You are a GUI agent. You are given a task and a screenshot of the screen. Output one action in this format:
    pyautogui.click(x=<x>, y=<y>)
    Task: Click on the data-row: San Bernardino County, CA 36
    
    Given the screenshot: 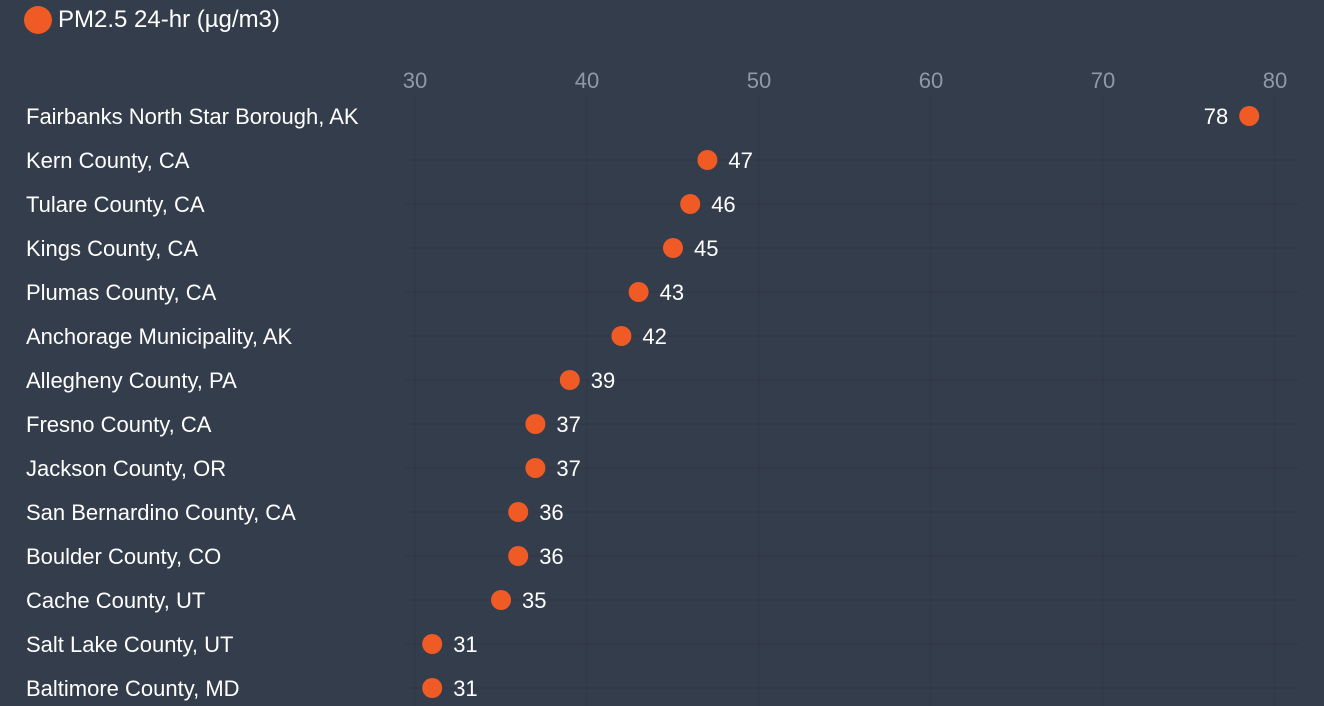 What is the action you would take?
    pyautogui.click(x=662, y=528)
    